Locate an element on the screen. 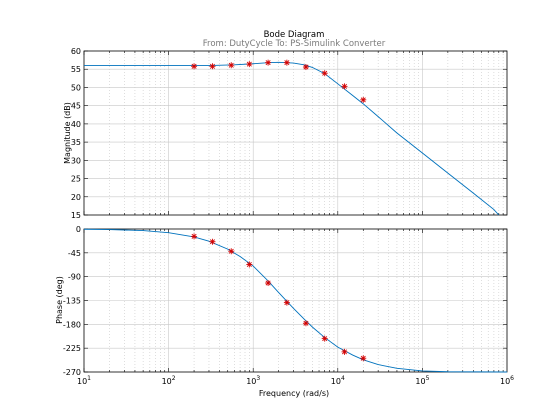 The image size is (560, 420). magnitude-y-ticks: 15 20 25 30 35 40 45 50 55 60 is located at coordinates (76, 133).